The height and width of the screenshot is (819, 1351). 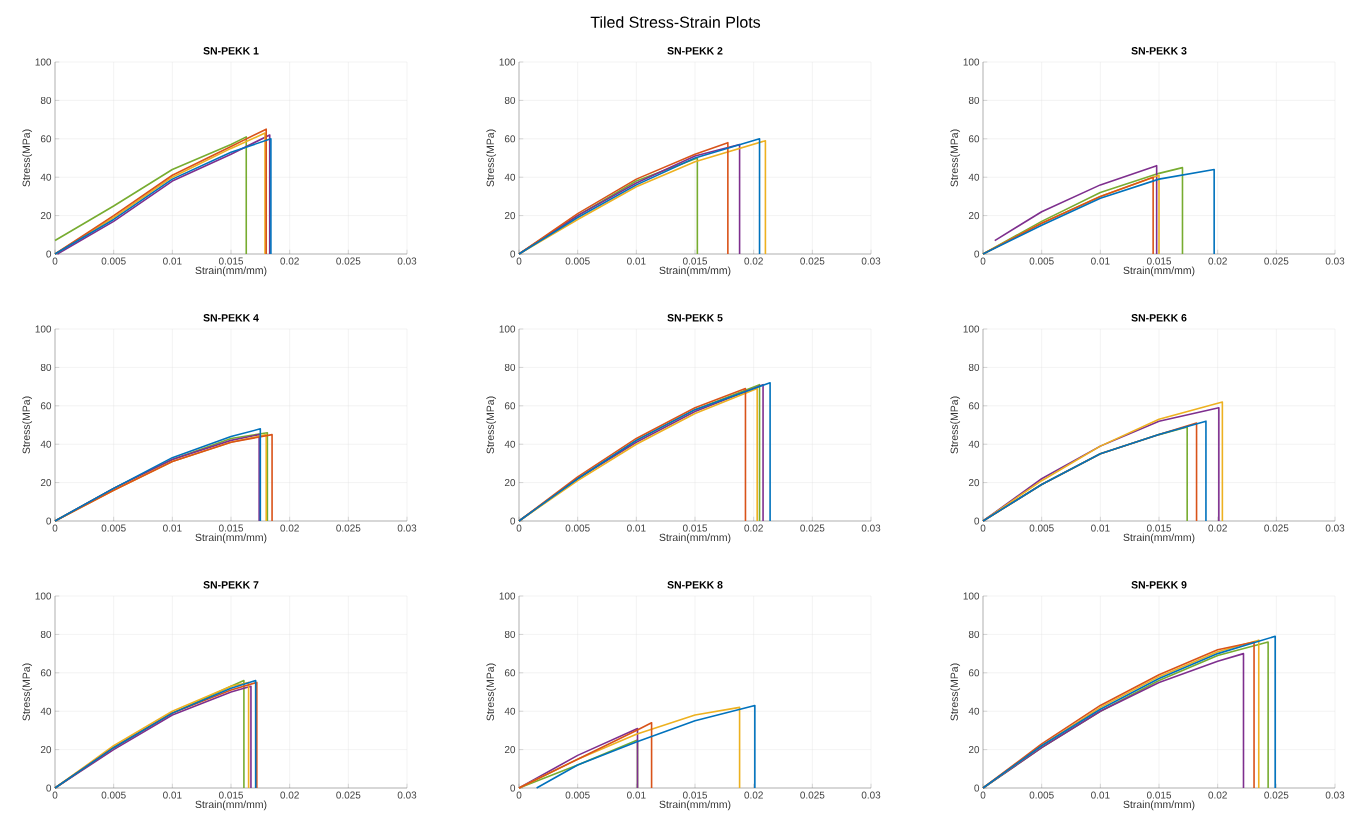 What do you see at coordinates (1159, 318) in the screenshot?
I see `chart-title: SN-PEKK 6` at bounding box center [1159, 318].